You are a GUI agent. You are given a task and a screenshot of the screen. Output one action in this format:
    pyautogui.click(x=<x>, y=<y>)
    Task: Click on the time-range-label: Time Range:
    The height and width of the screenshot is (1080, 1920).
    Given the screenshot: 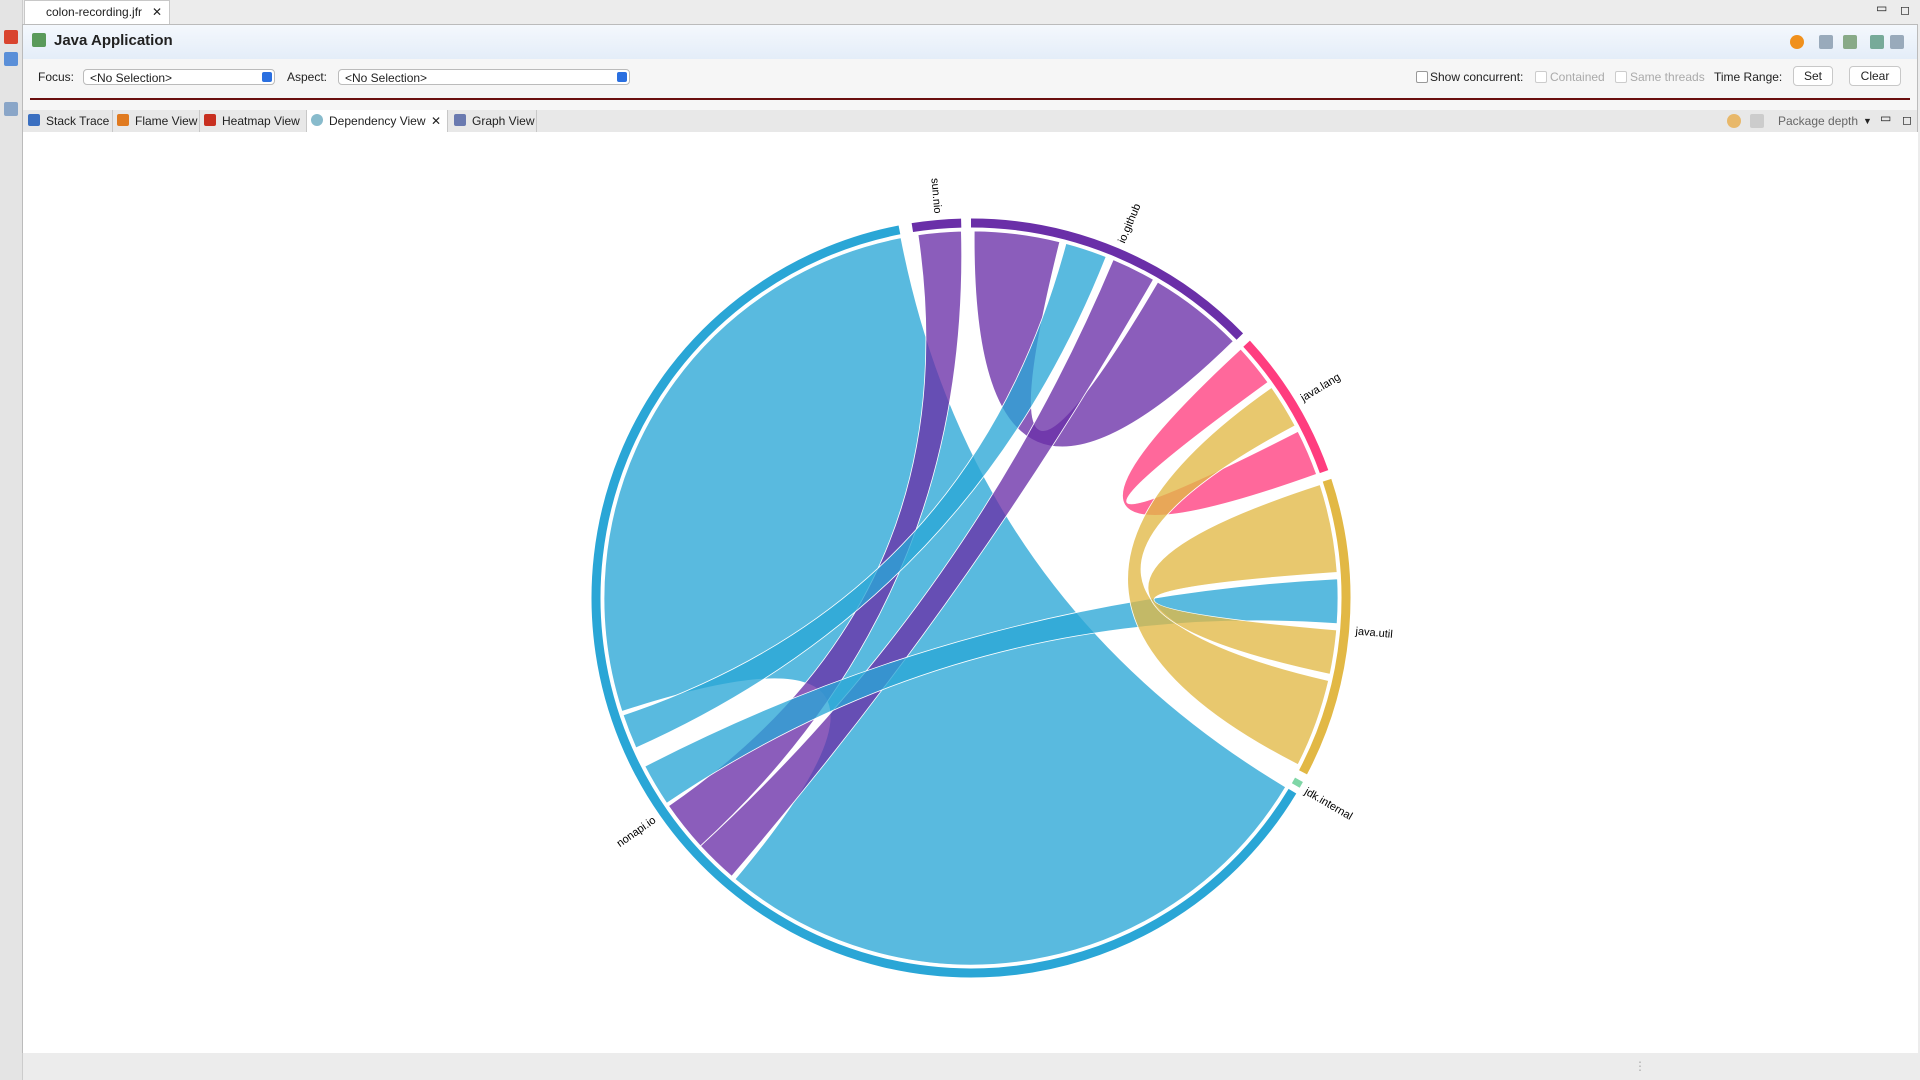 What is the action you would take?
    pyautogui.click(x=1748, y=77)
    